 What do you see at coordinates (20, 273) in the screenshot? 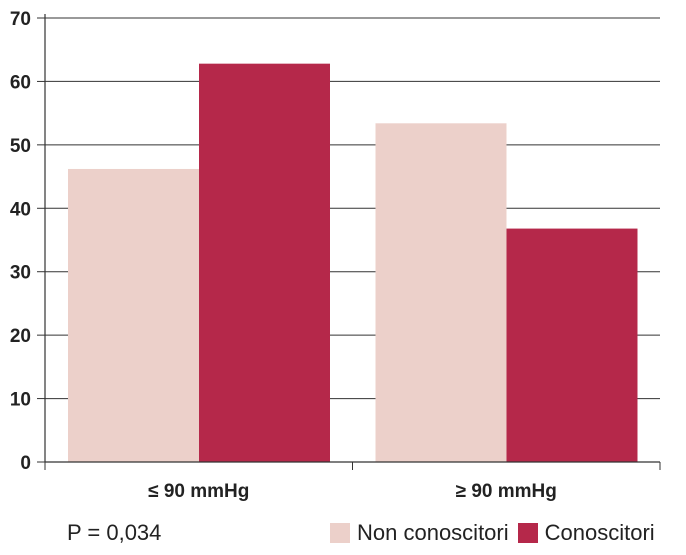
I see `y-tick-label-30: 30` at bounding box center [20, 273].